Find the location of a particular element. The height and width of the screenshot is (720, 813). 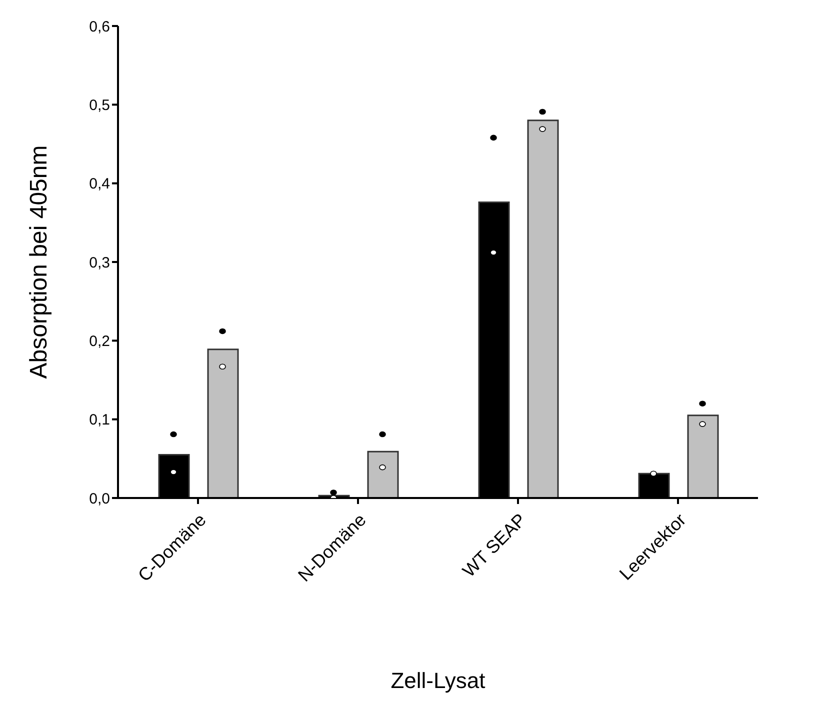

y-tick-label: 0,0 is located at coordinates (99, 499).